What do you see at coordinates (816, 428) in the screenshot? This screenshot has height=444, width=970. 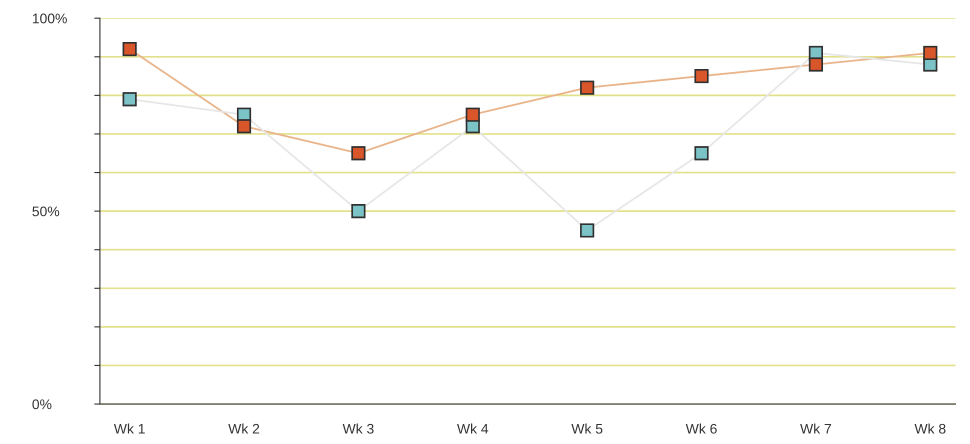 I see `x-tick-label: Wk 7` at bounding box center [816, 428].